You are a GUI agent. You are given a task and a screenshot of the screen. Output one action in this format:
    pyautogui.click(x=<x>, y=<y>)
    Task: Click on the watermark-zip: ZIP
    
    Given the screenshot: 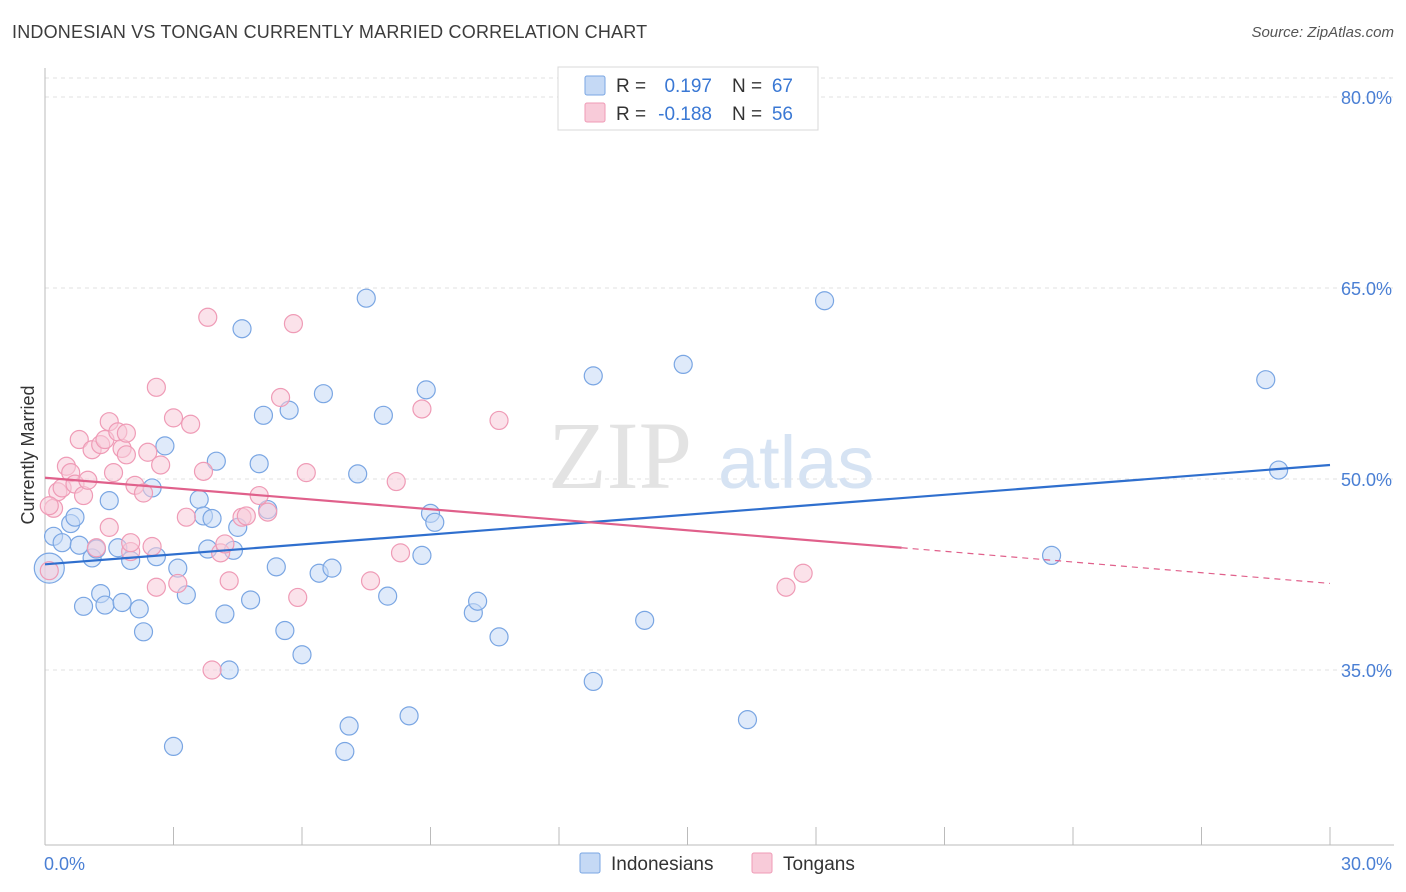 What is the action you would take?
    pyautogui.click(x=620, y=455)
    